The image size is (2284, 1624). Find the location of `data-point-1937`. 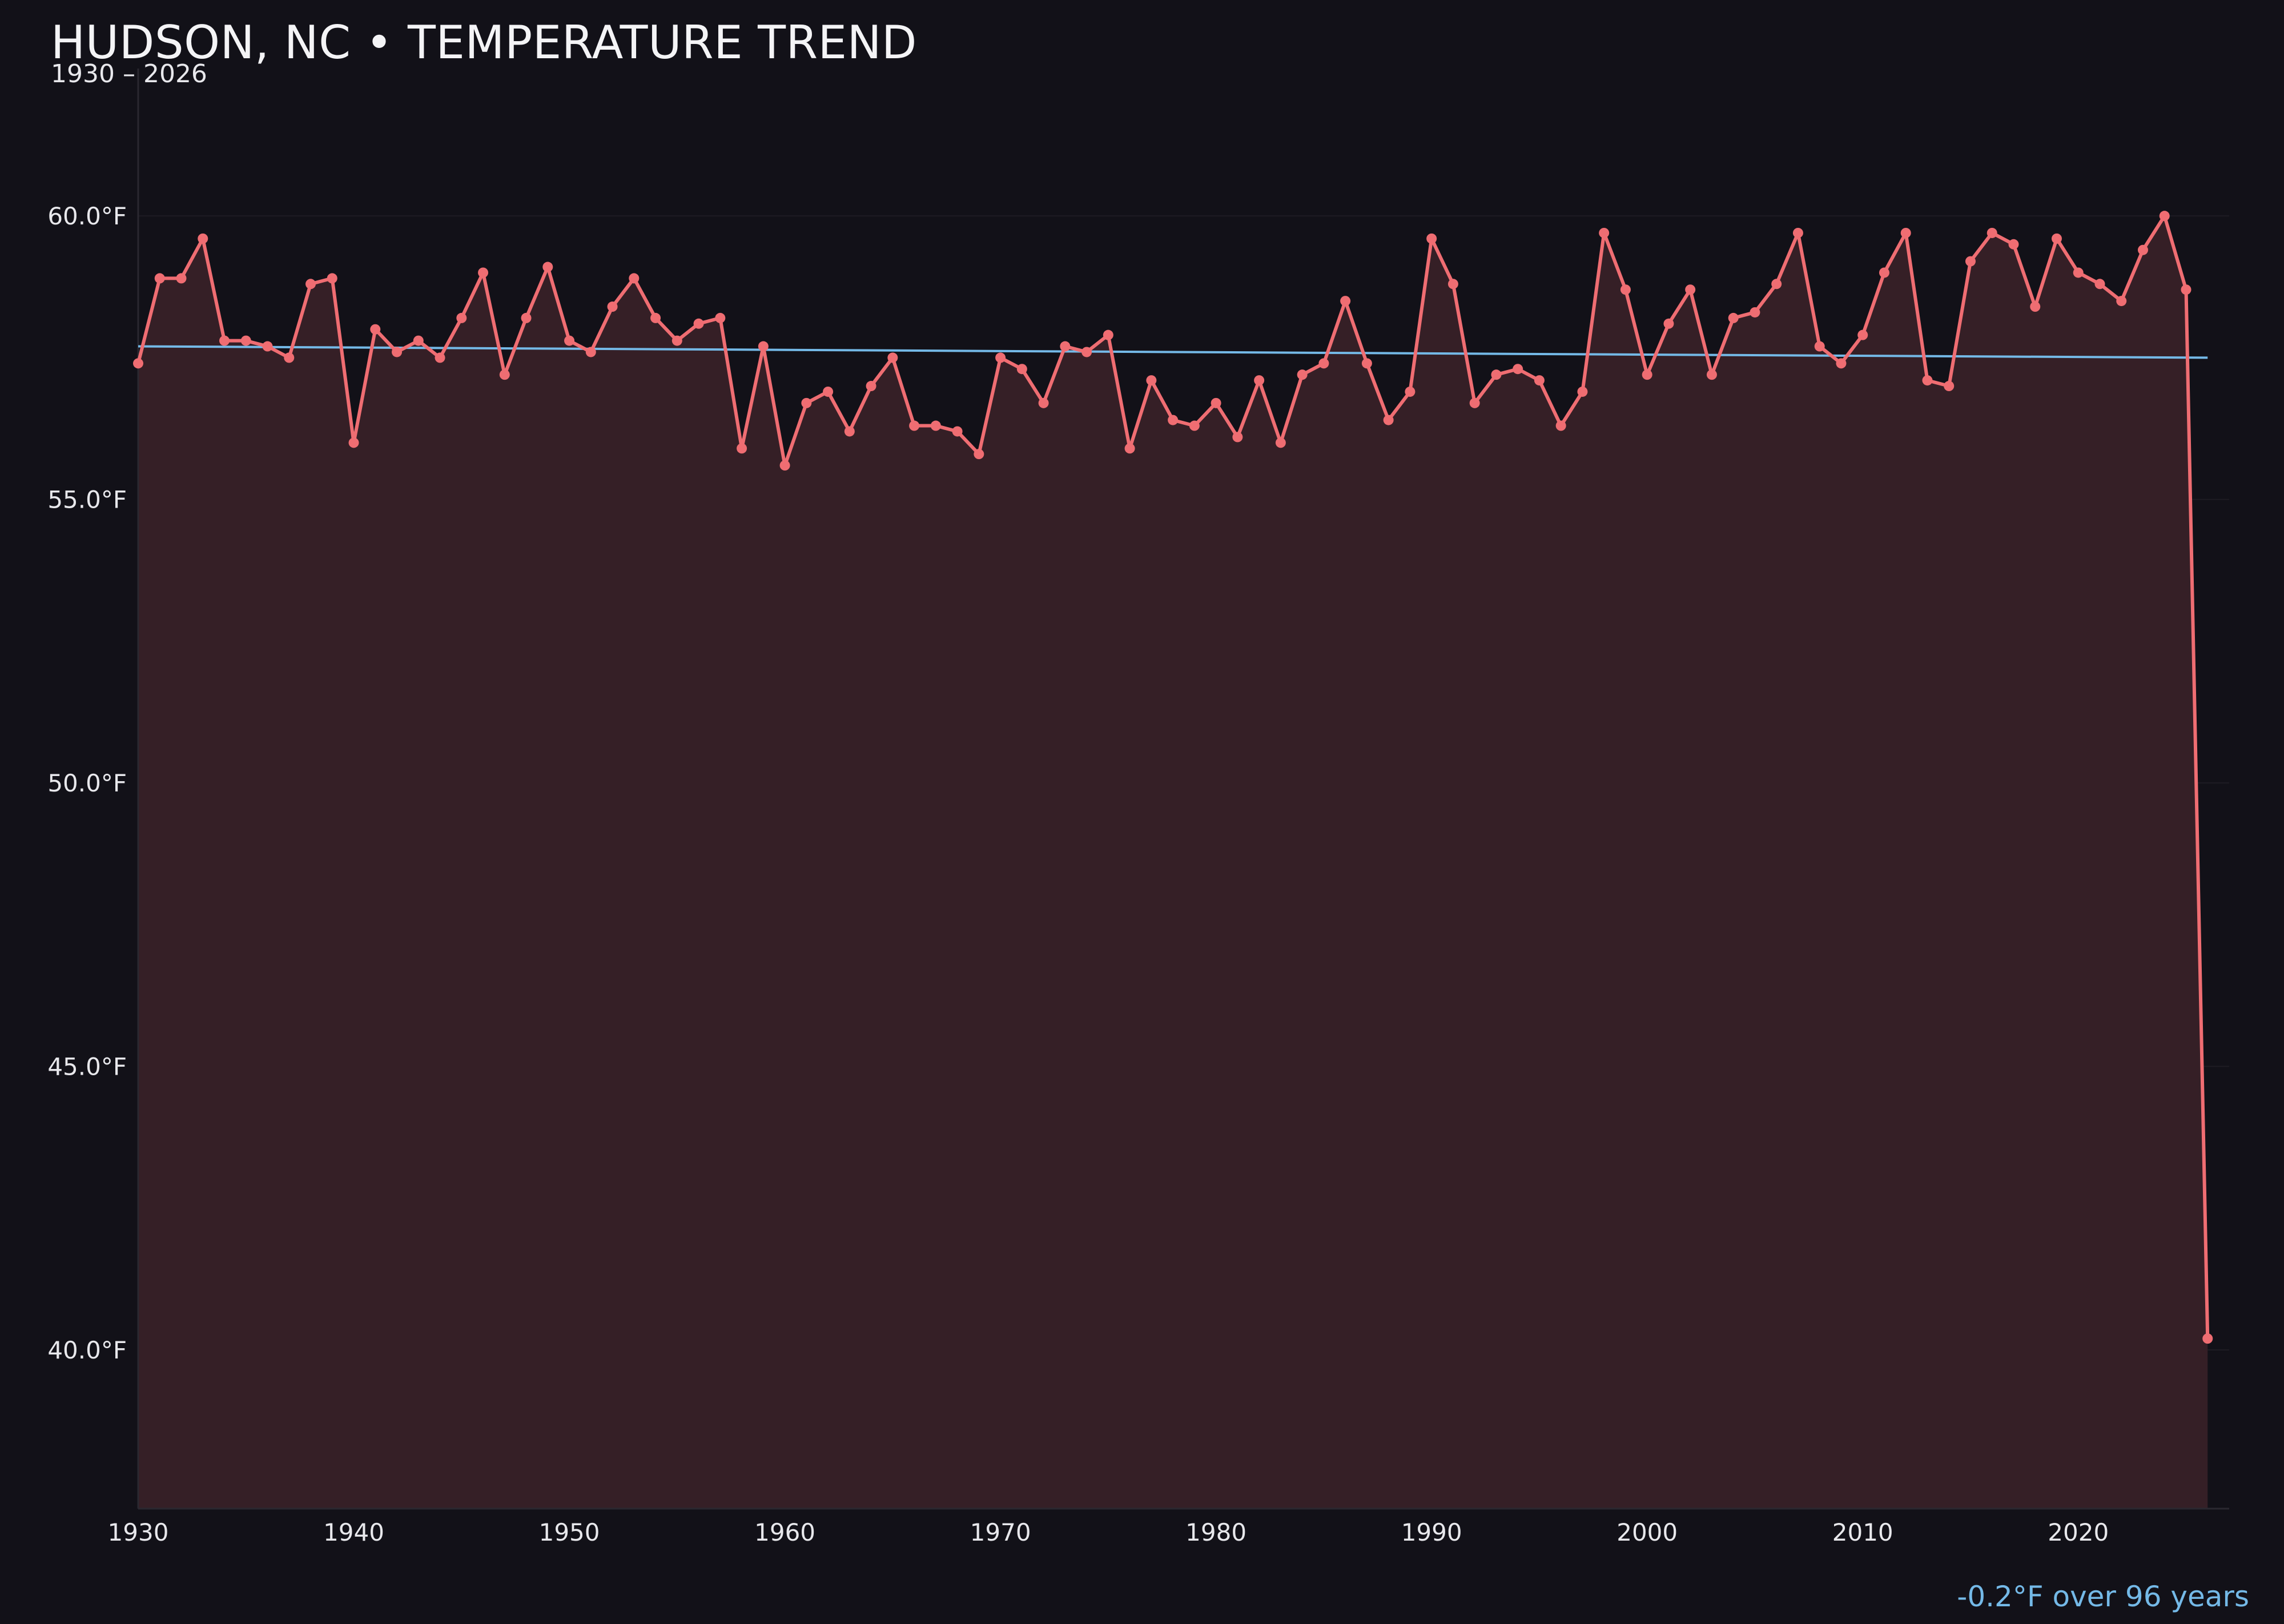

data-point-1937 is located at coordinates (289, 357).